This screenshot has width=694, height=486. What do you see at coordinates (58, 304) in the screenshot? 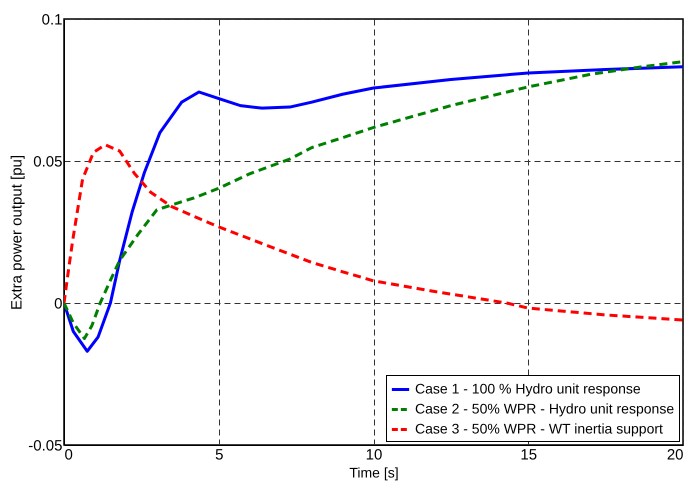
I see `y-tick-label: 0` at bounding box center [58, 304].